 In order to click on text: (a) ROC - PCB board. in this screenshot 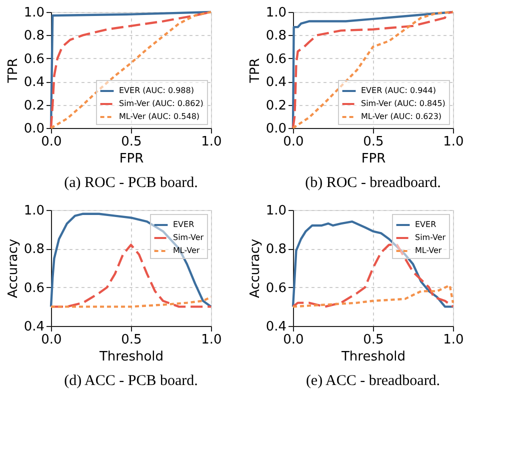, I will do `click(131, 183)`.